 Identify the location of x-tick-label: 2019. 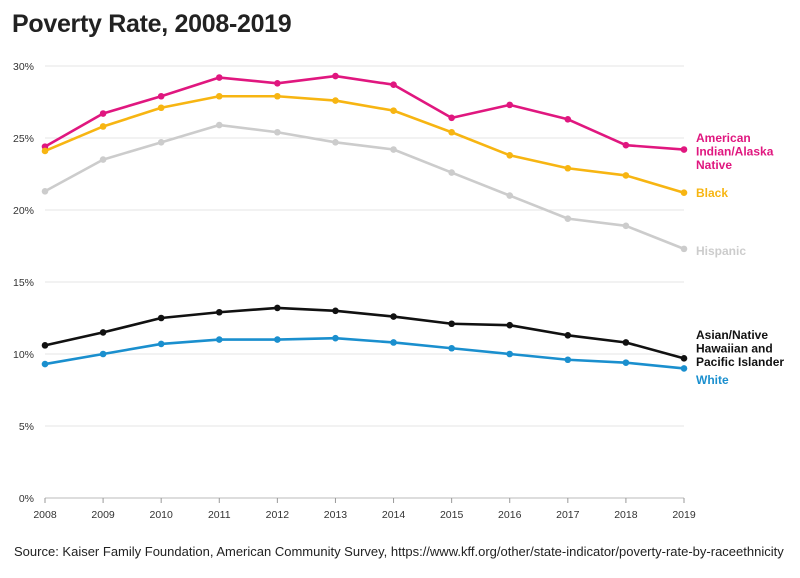
(684, 515).